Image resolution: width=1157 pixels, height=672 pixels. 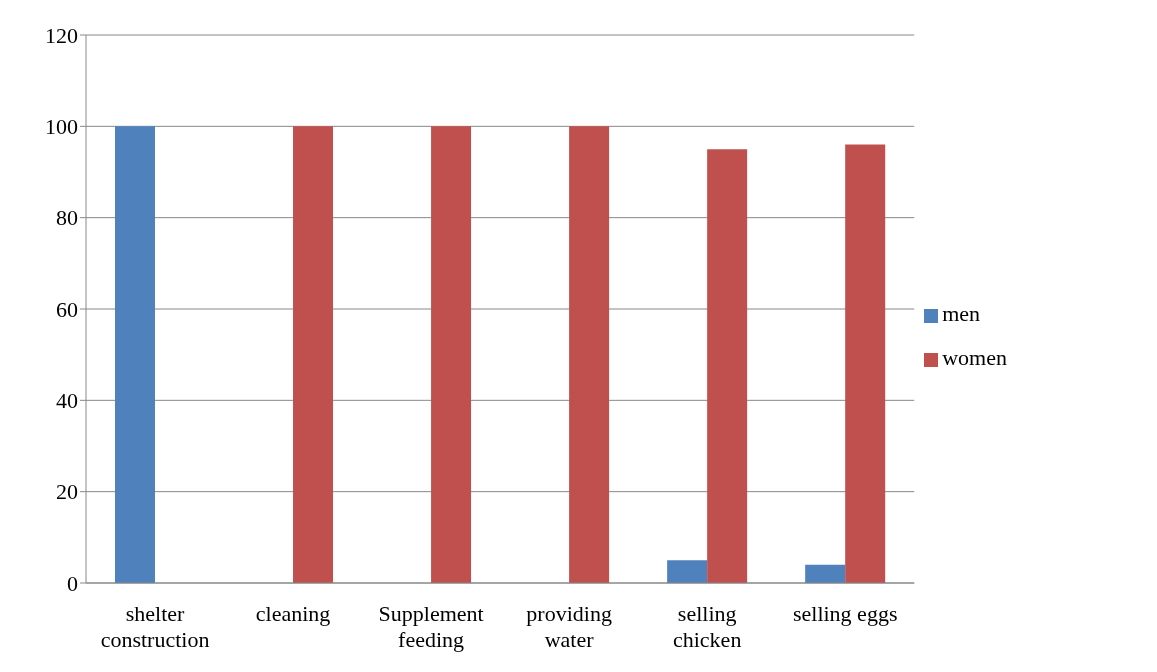 I want to click on y-tick-label: 60, so click(x=67, y=309).